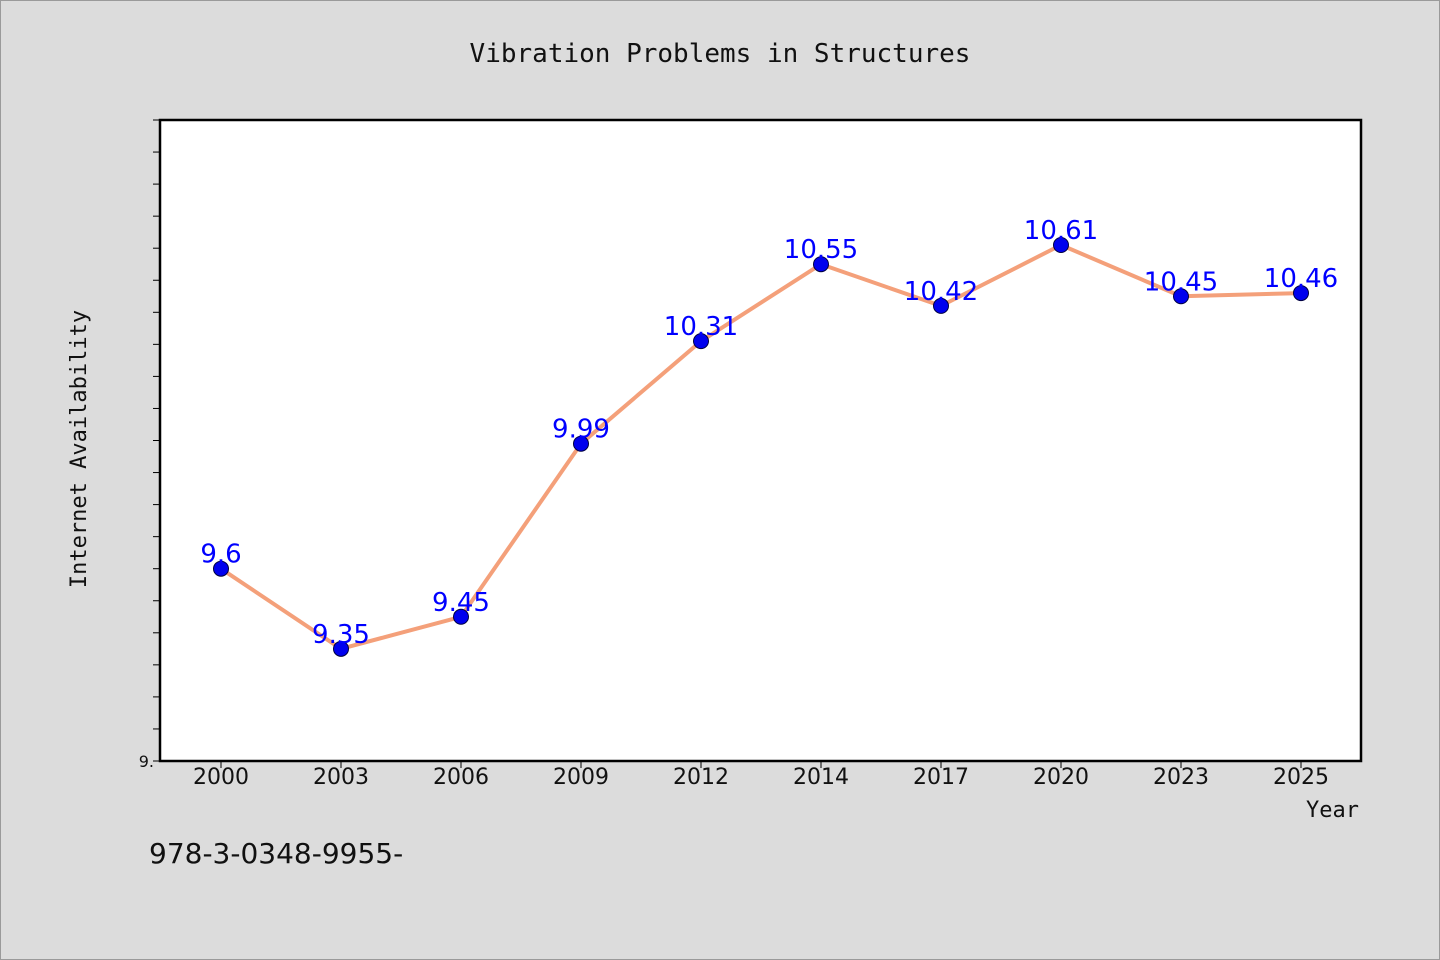  What do you see at coordinates (1332, 810) in the screenshot?
I see `x-axis-label: Year` at bounding box center [1332, 810].